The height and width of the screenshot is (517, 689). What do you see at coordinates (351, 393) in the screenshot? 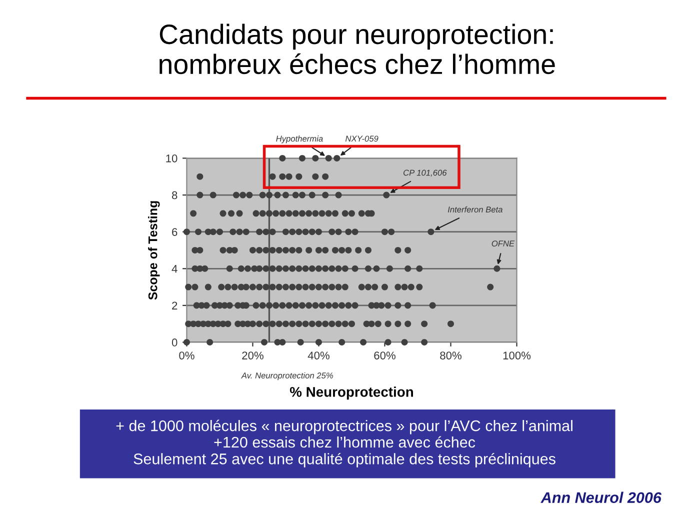
I see `x-axis-title: % Neuroprotection` at bounding box center [351, 393].